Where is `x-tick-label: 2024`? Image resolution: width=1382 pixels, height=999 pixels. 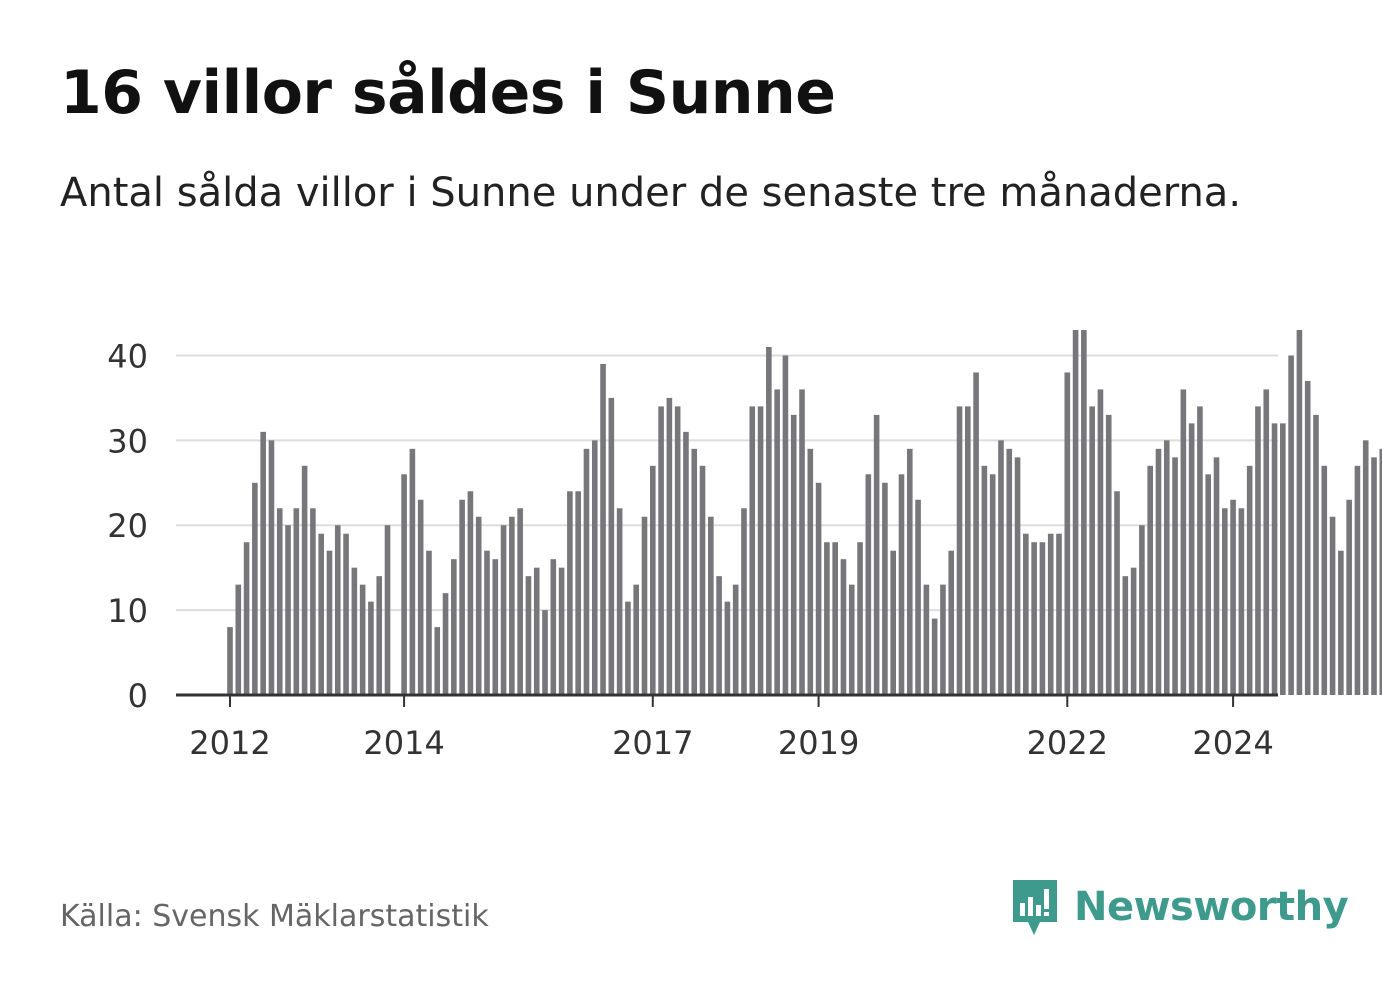 x-tick-label: 2024 is located at coordinates (1232, 743).